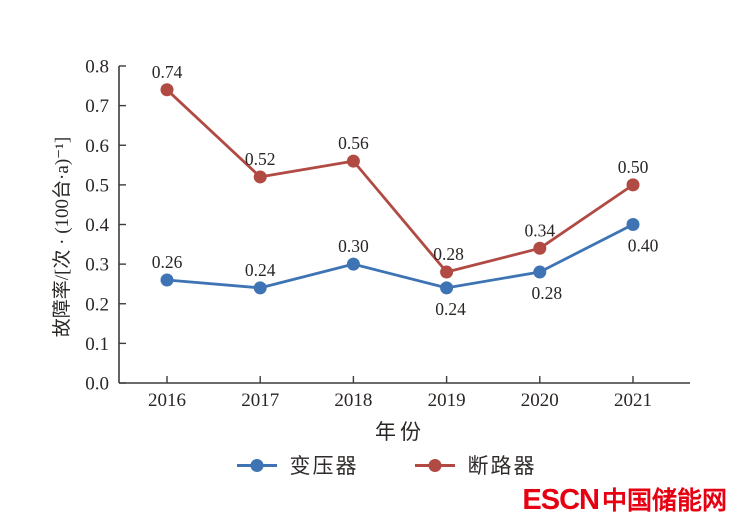  I want to click on y-tick-label: 0.1, so click(97, 344).